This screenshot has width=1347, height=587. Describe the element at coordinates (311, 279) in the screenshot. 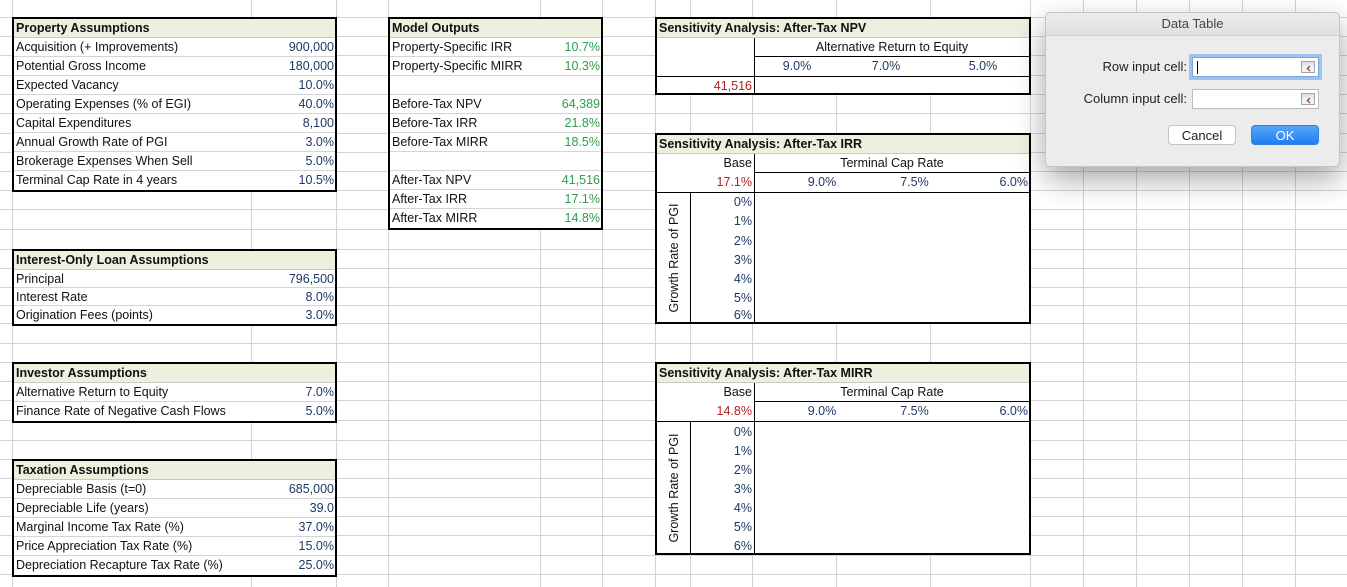

I see `row-value: 796,500` at that location.